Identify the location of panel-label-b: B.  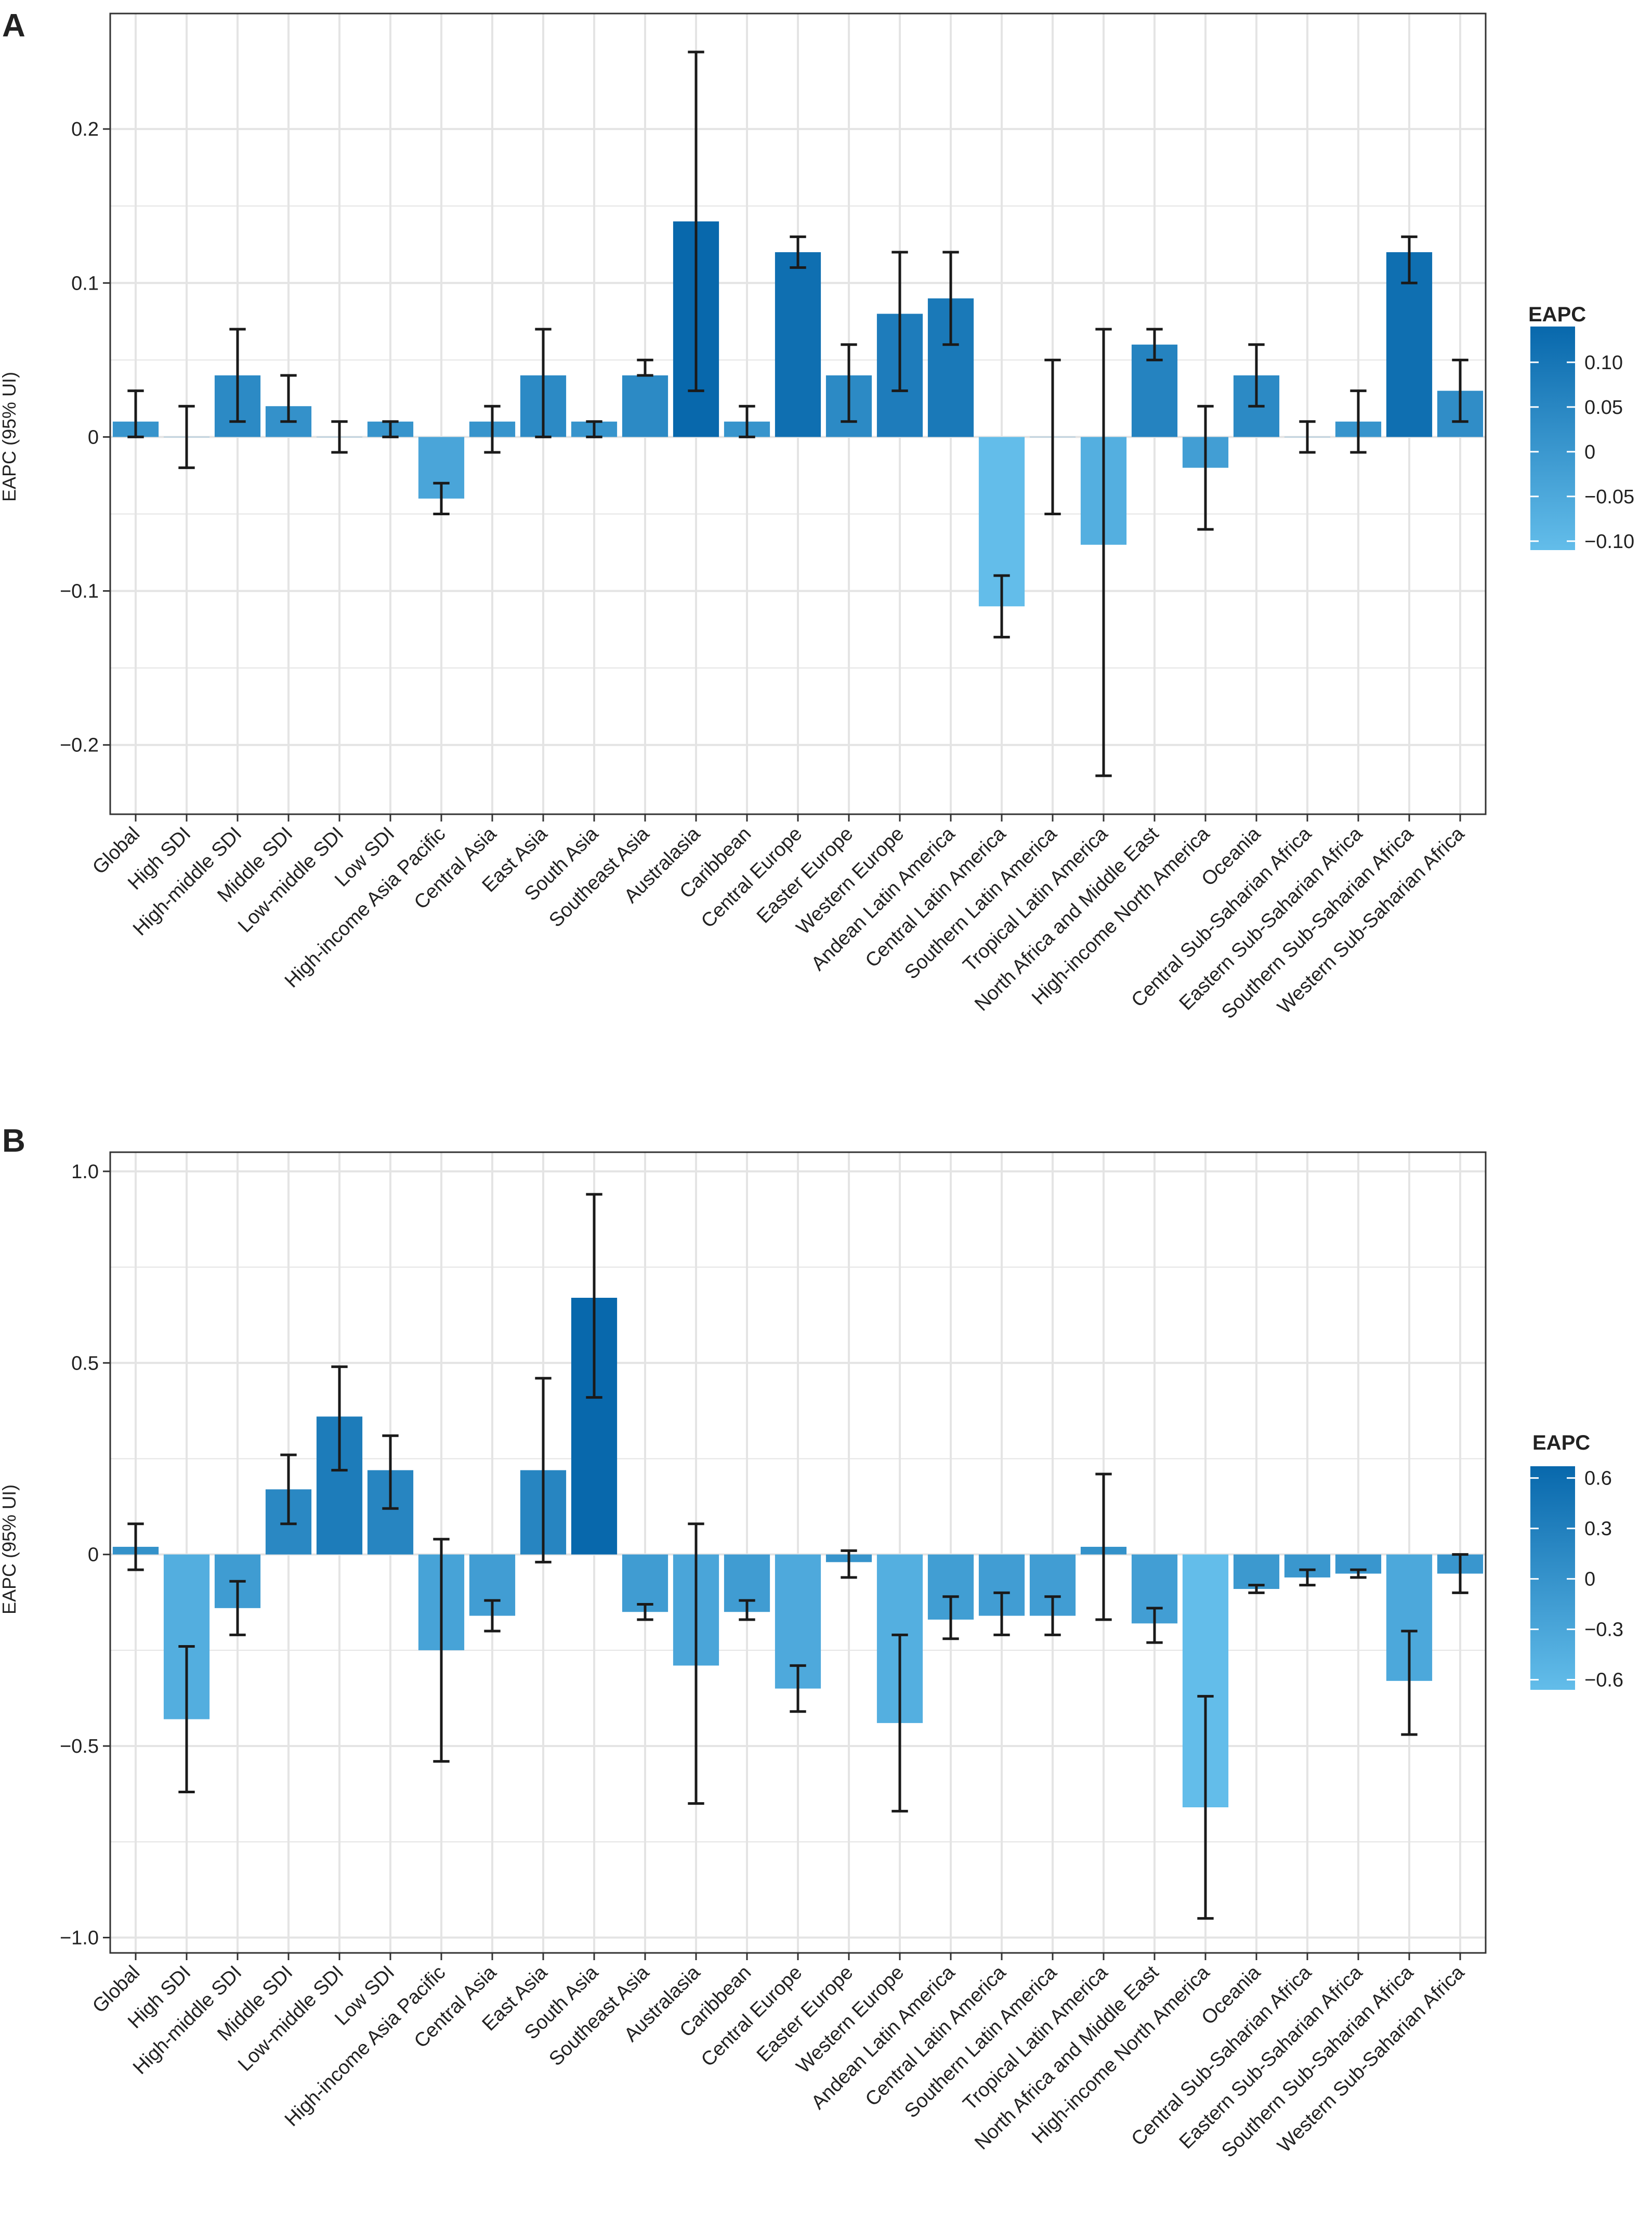
(14, 1141).